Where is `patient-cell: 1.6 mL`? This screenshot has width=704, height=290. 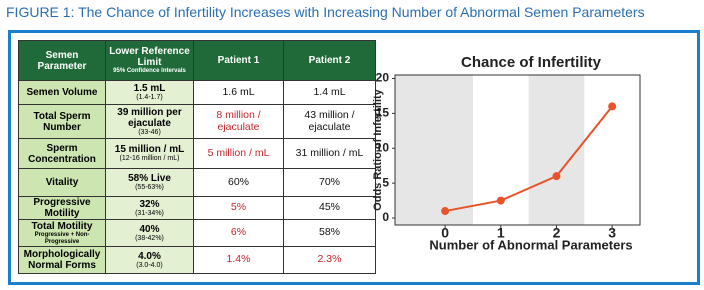
patient-cell: 1.6 mL is located at coordinates (238, 92).